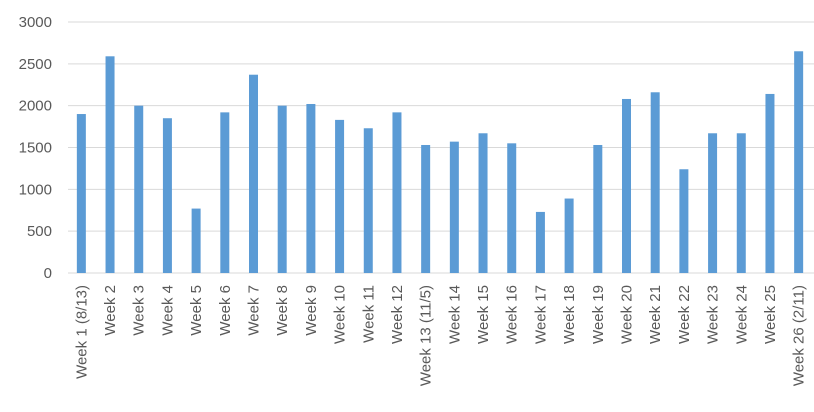 This screenshot has height=412, width=814. Describe the element at coordinates (454, 314) in the screenshot. I see `x-tick-label: Week 14` at that location.